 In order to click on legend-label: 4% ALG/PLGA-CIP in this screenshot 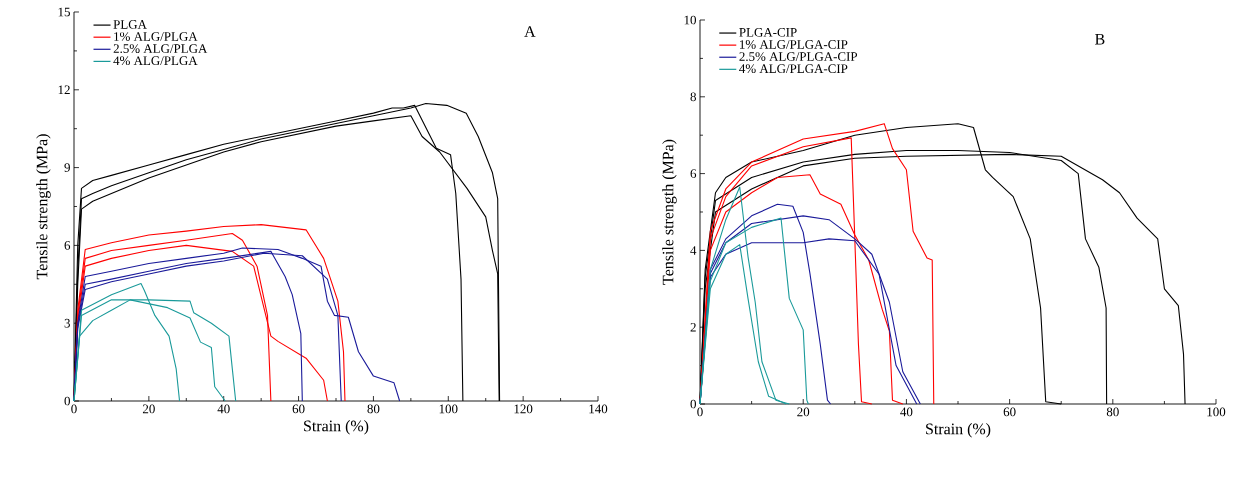, I will do `click(793, 69)`.